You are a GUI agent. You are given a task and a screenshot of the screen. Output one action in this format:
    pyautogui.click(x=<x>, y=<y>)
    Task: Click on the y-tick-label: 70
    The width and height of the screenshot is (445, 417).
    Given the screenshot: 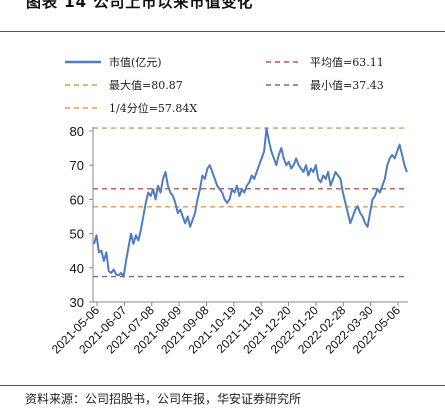 What is the action you would take?
    pyautogui.click(x=77, y=165)
    